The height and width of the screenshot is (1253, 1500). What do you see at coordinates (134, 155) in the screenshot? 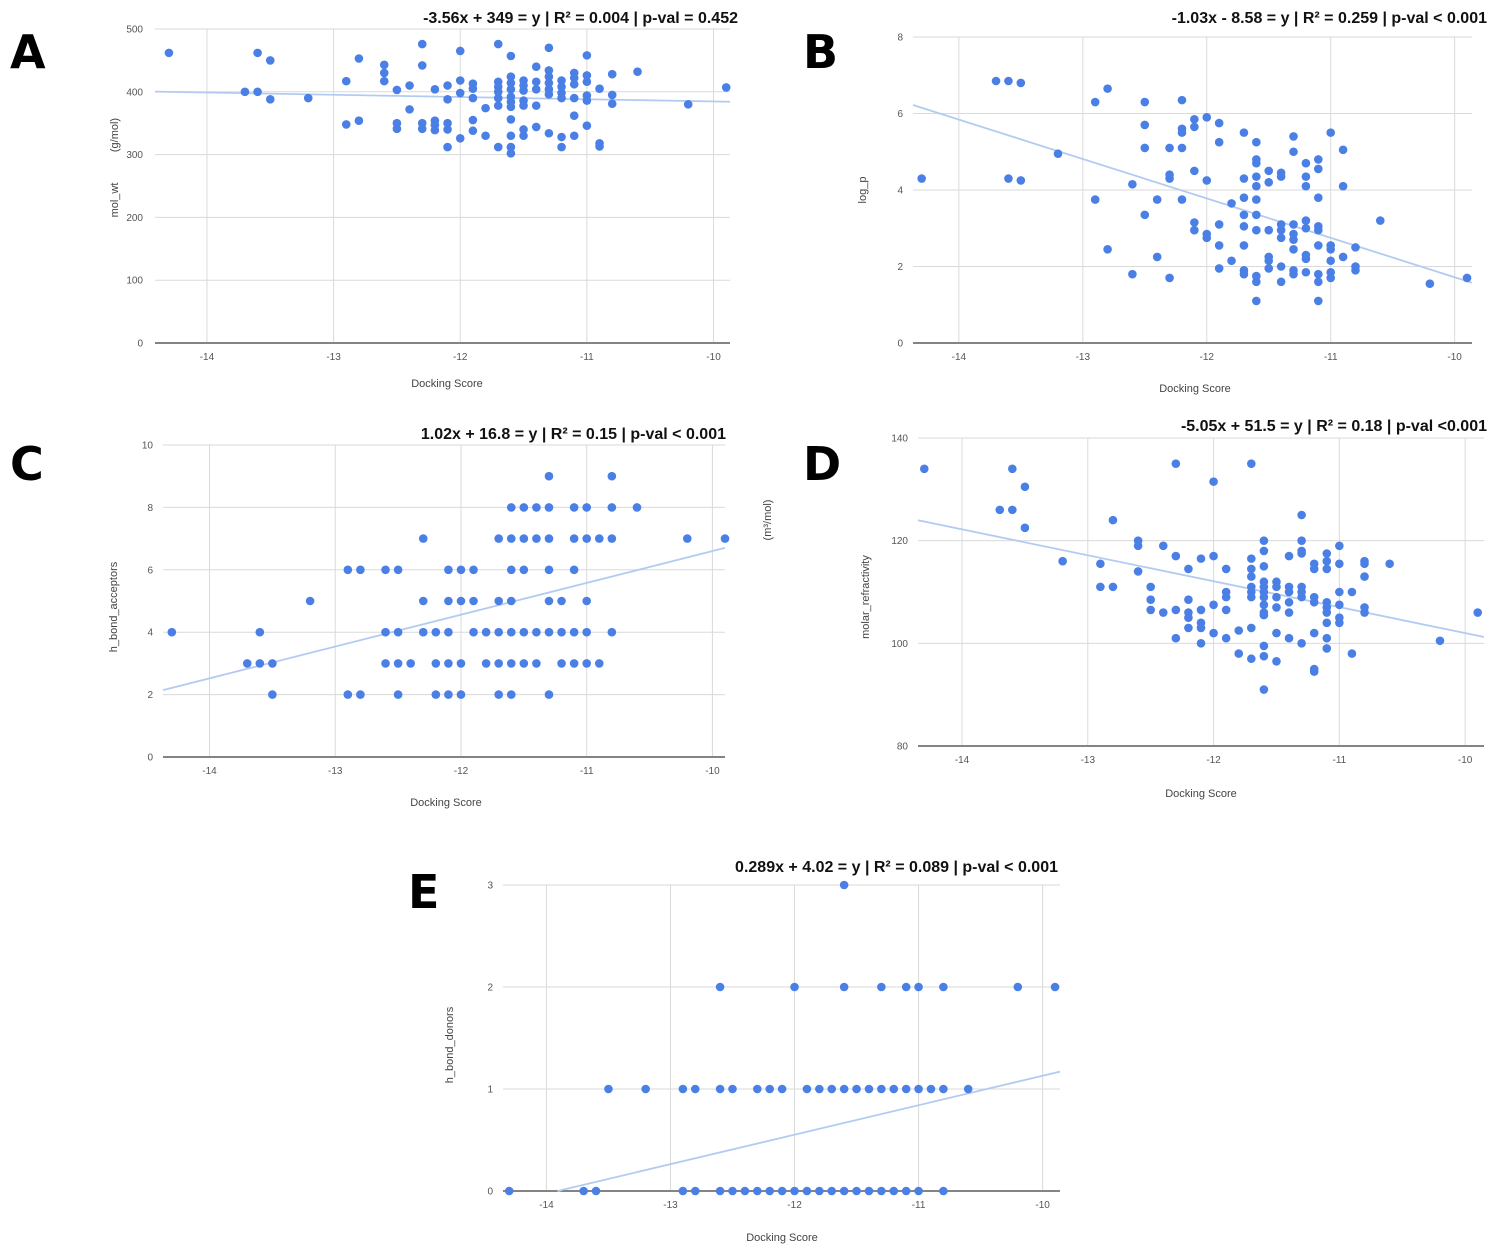
I see `y-tick-label: 300` at bounding box center [134, 155].